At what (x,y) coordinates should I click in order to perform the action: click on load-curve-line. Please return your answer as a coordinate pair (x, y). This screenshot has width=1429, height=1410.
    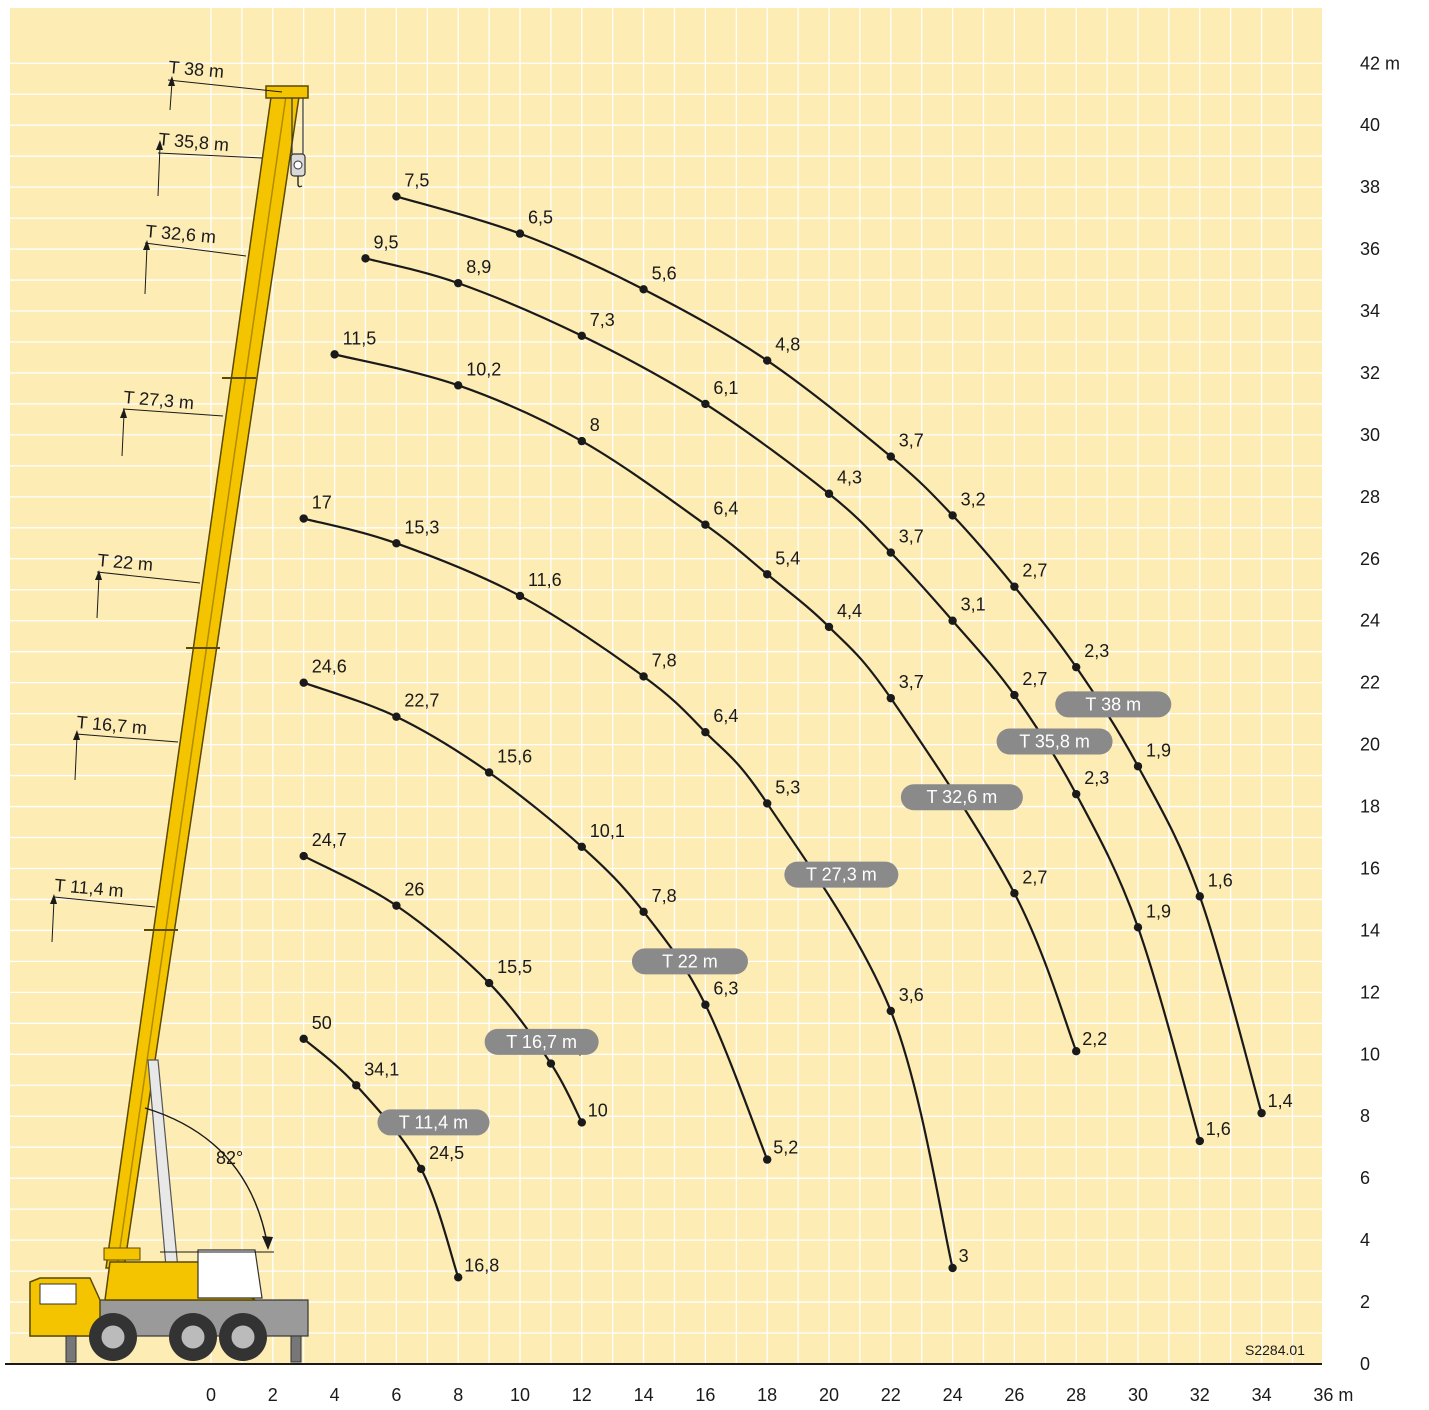
    Looking at the image, I should click on (443, 989).